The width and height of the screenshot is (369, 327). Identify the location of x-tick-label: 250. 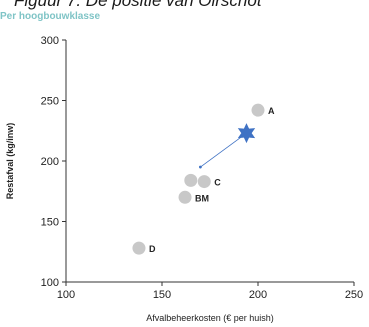
(354, 295).